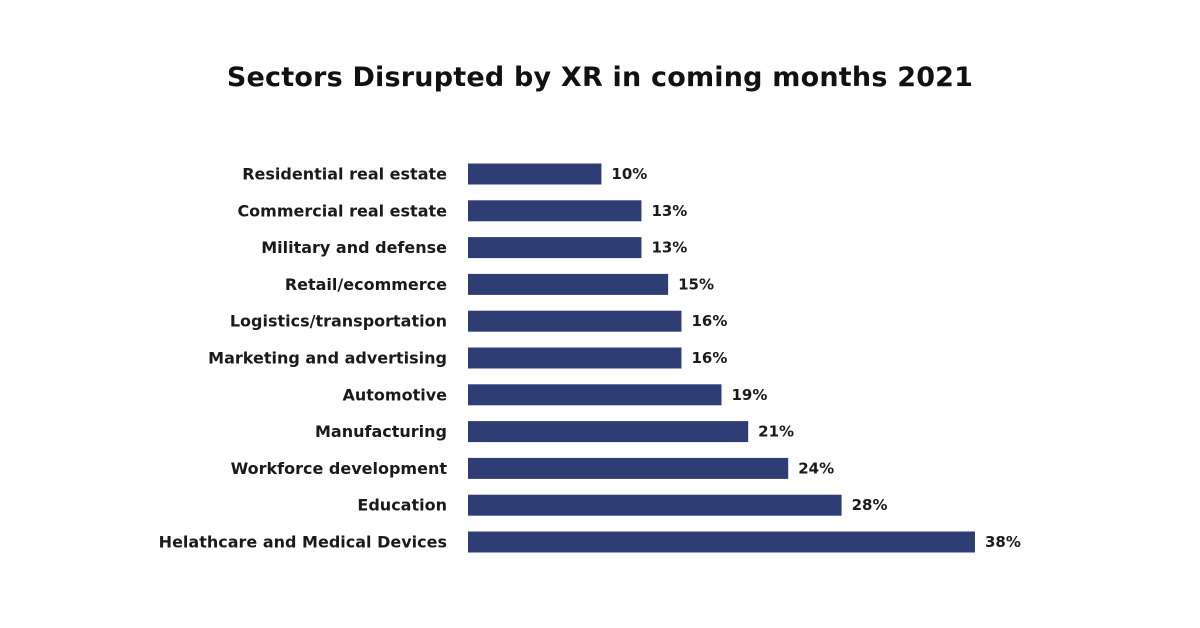  I want to click on category-label: Education, so click(402, 505).